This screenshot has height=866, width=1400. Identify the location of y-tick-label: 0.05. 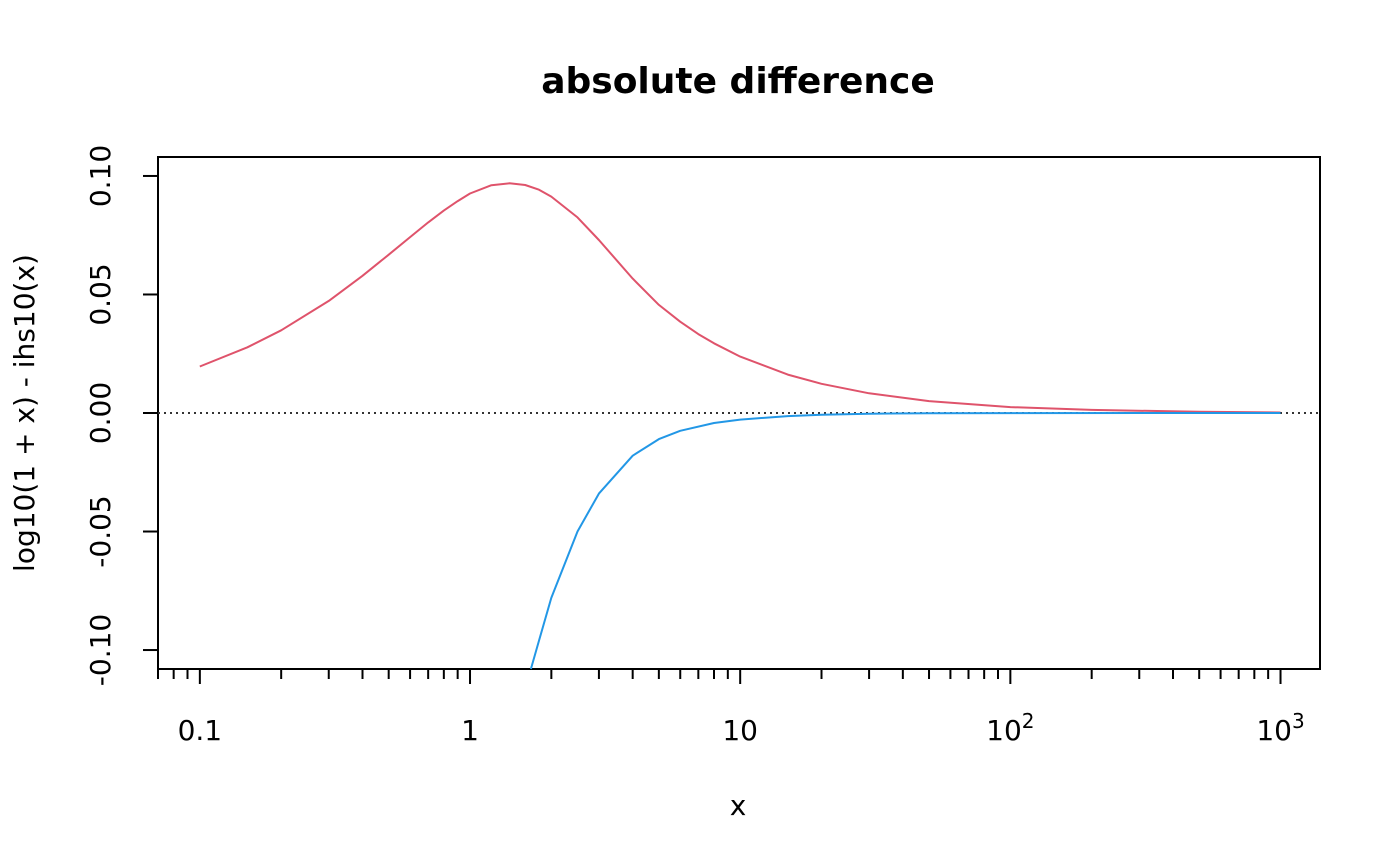
(100, 294).